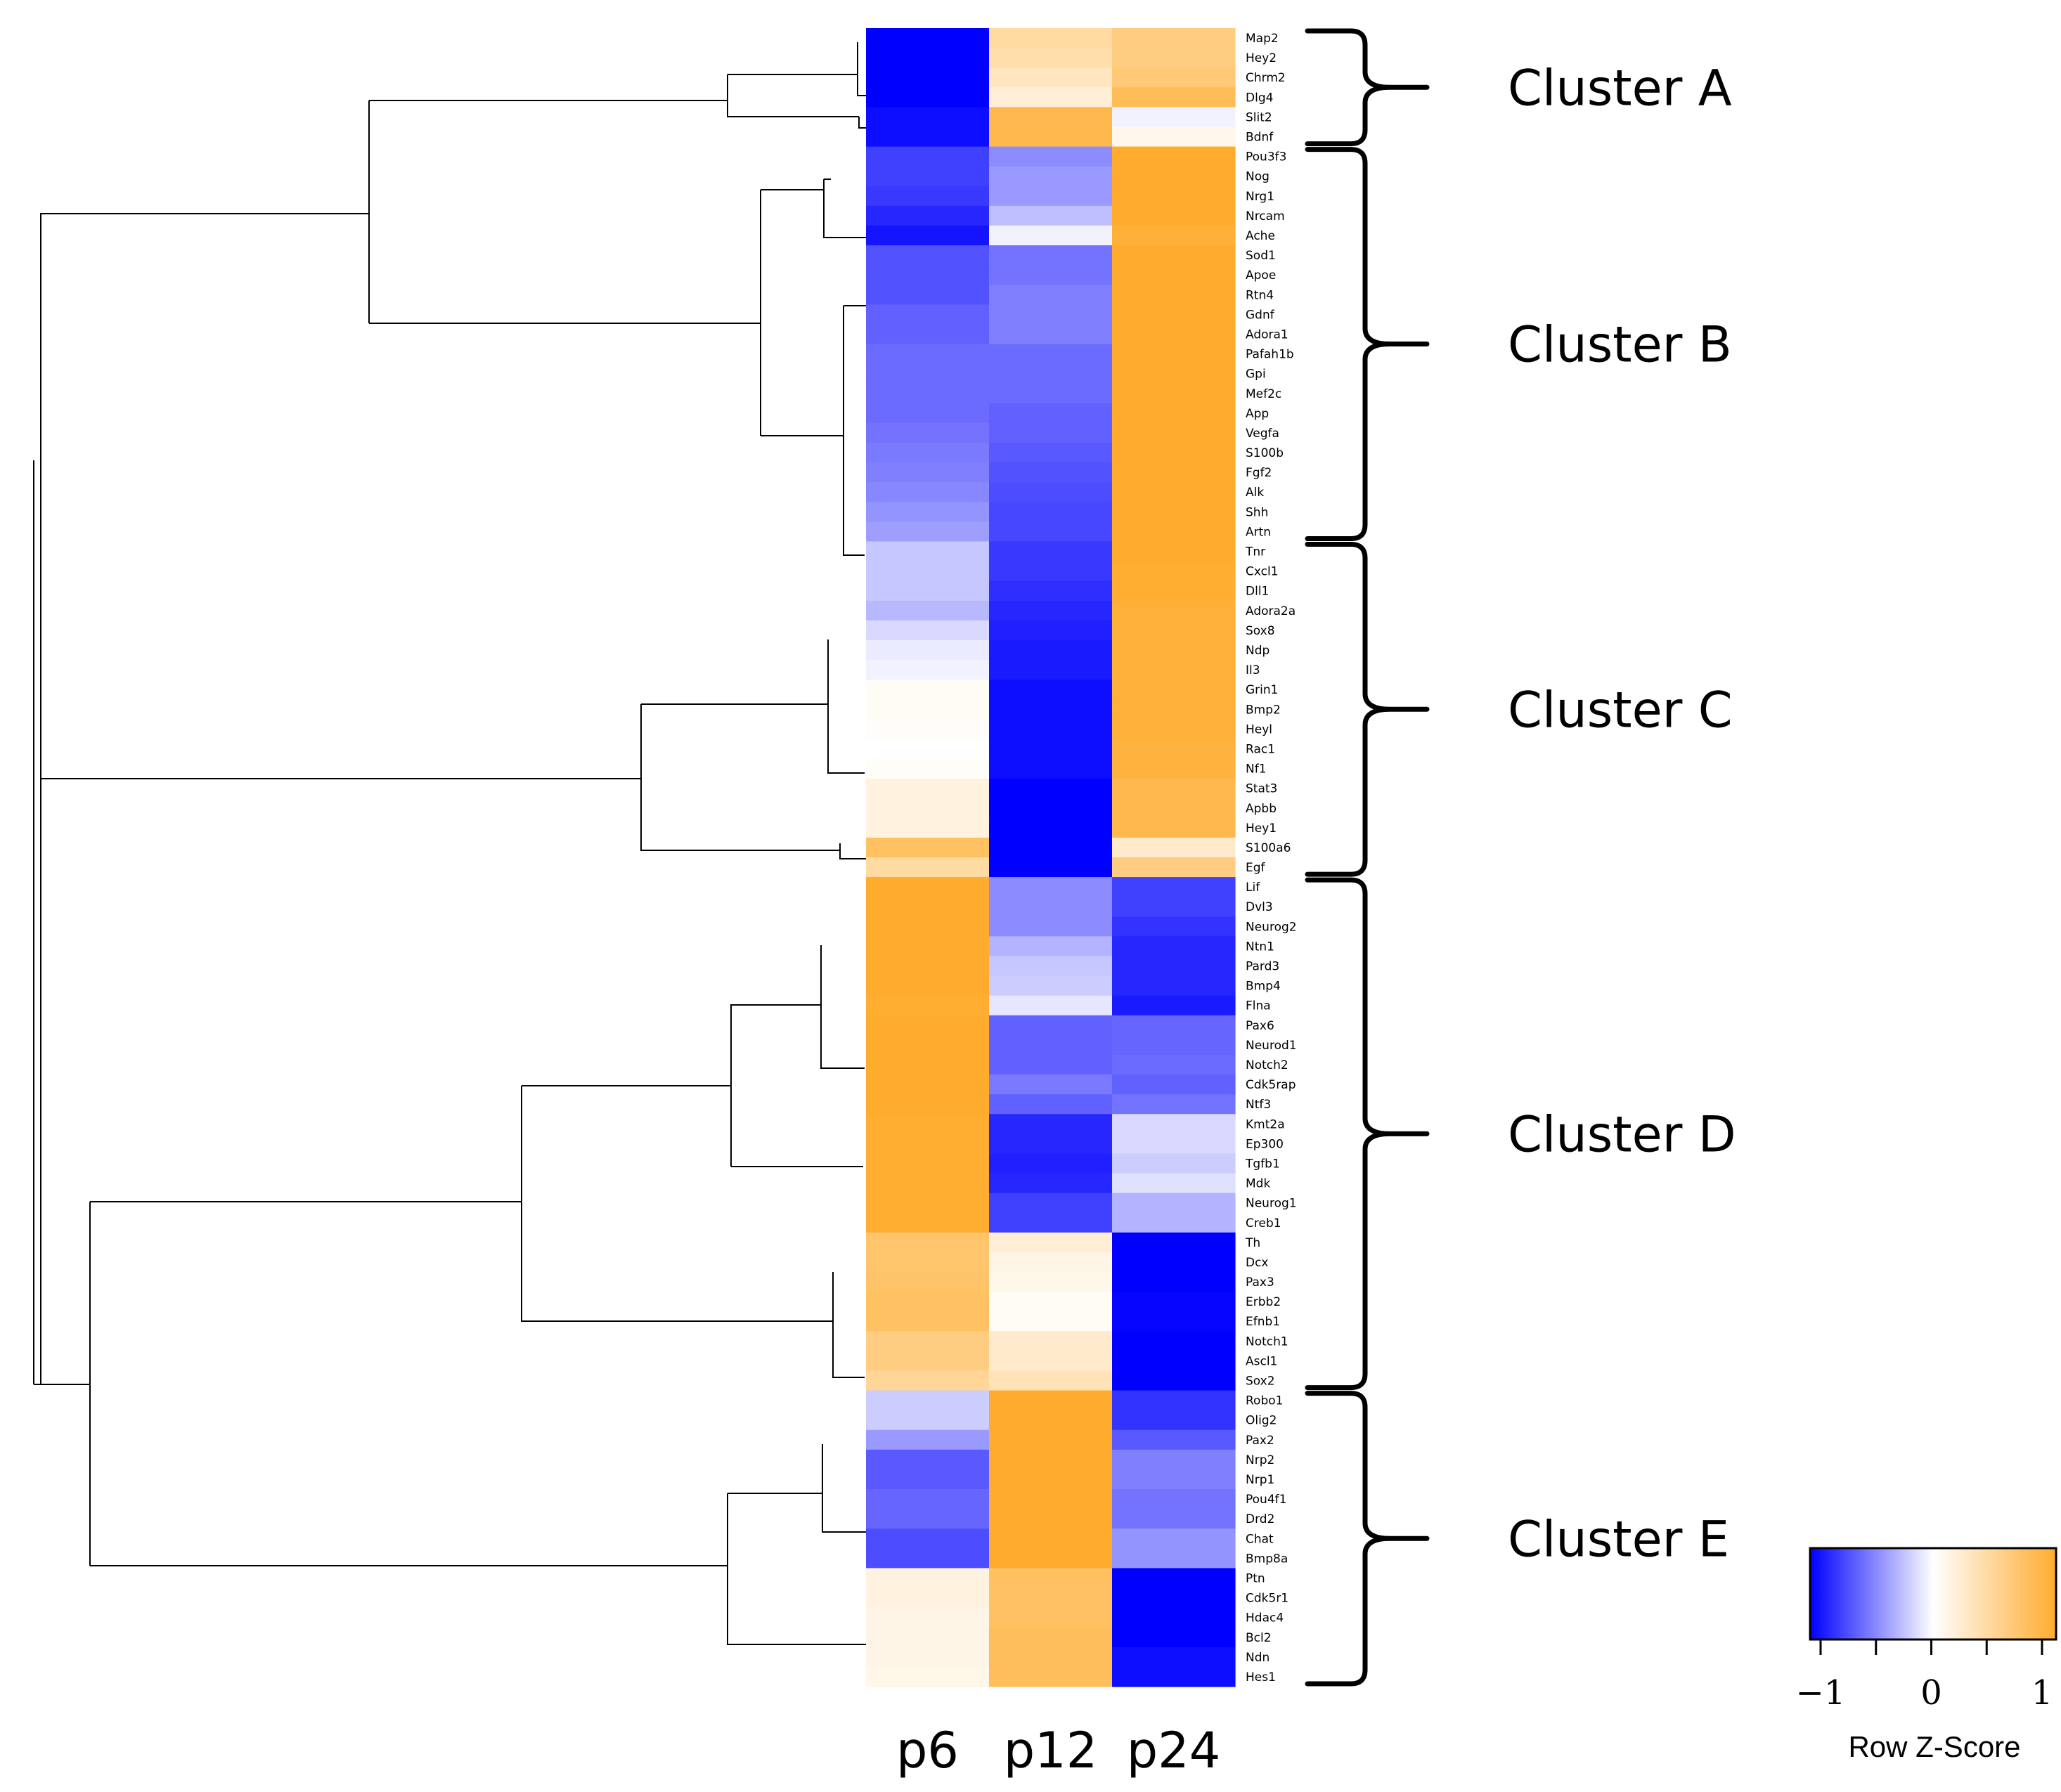  I want to click on gene-label-Olig2: Olig2, so click(1261, 1421).